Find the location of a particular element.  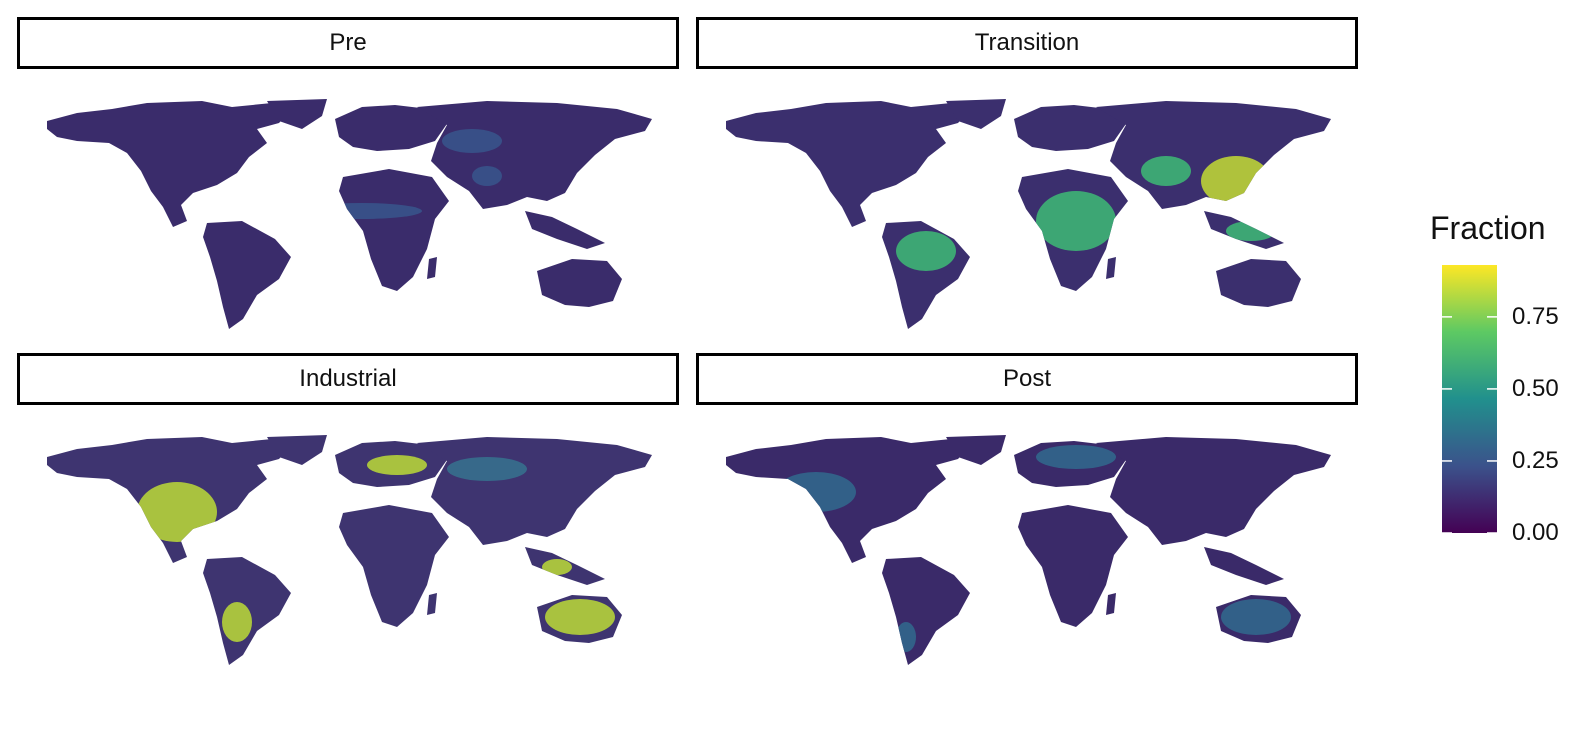

facet-strip-post: Post is located at coordinates (1027, 379).